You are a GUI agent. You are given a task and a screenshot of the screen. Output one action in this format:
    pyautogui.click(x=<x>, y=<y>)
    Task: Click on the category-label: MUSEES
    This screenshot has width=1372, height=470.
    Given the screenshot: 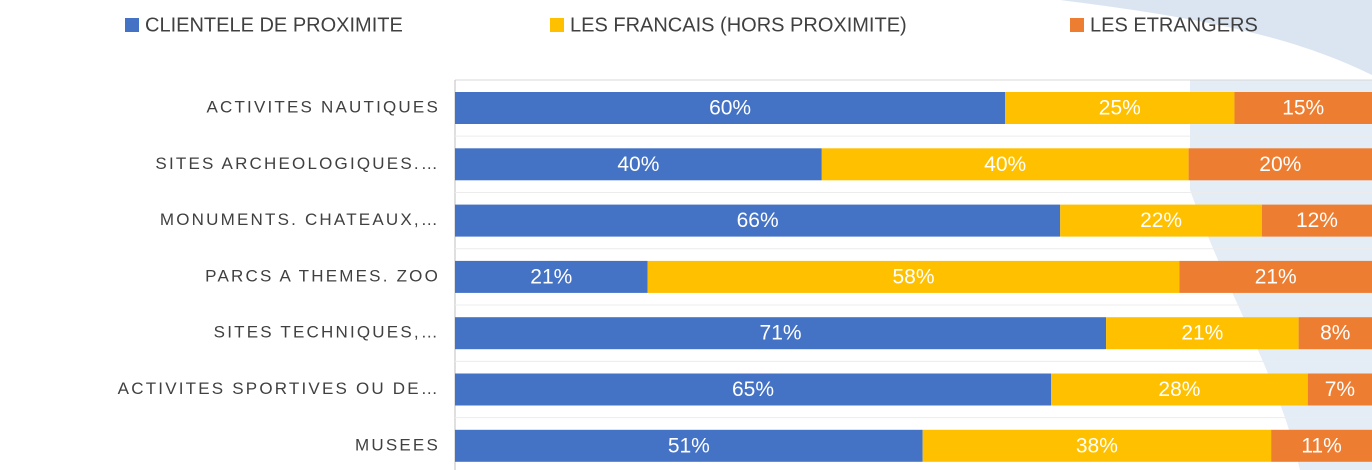 What is the action you would take?
    pyautogui.click(x=397, y=444)
    